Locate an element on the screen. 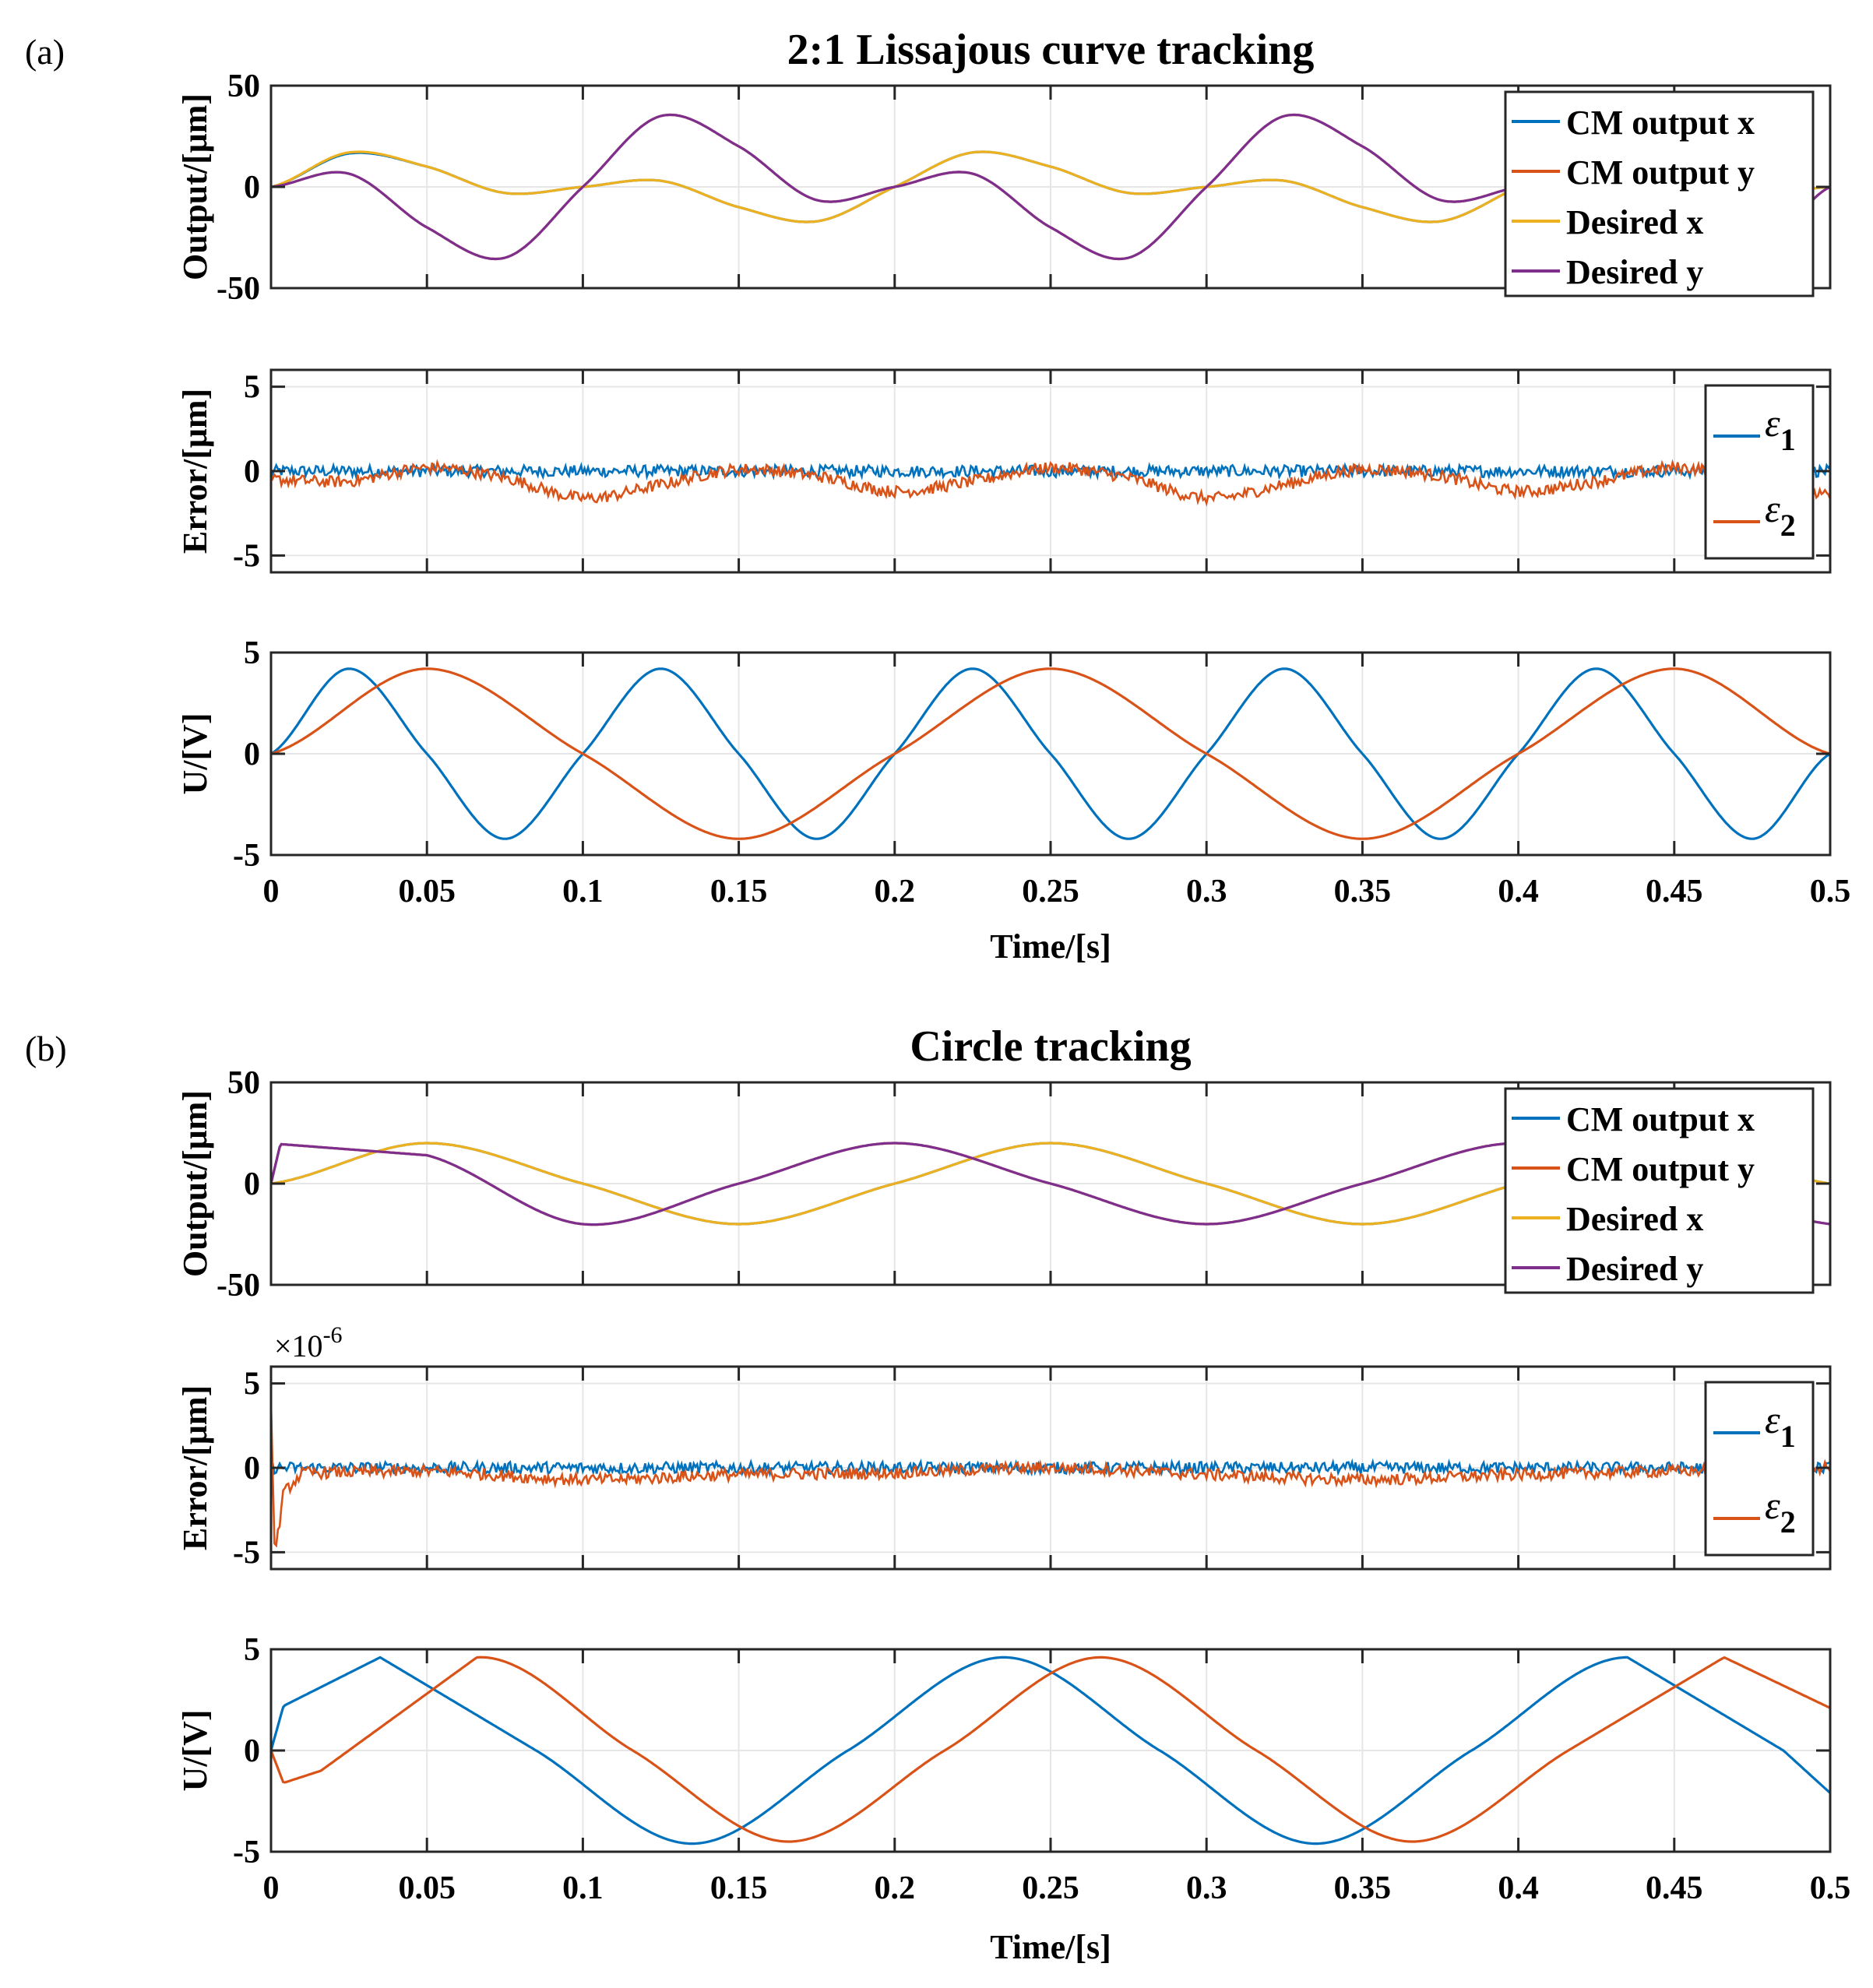 This screenshot has width=1873, height=1988. panel-a-title: 2:1 Lissajous curve tracking is located at coordinates (1051, 50).